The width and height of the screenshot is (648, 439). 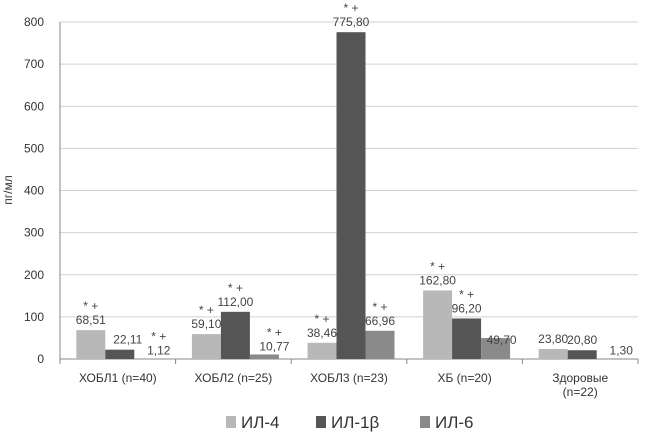 I want to click on legend-label: ИЛ-4, so click(x=260, y=422).